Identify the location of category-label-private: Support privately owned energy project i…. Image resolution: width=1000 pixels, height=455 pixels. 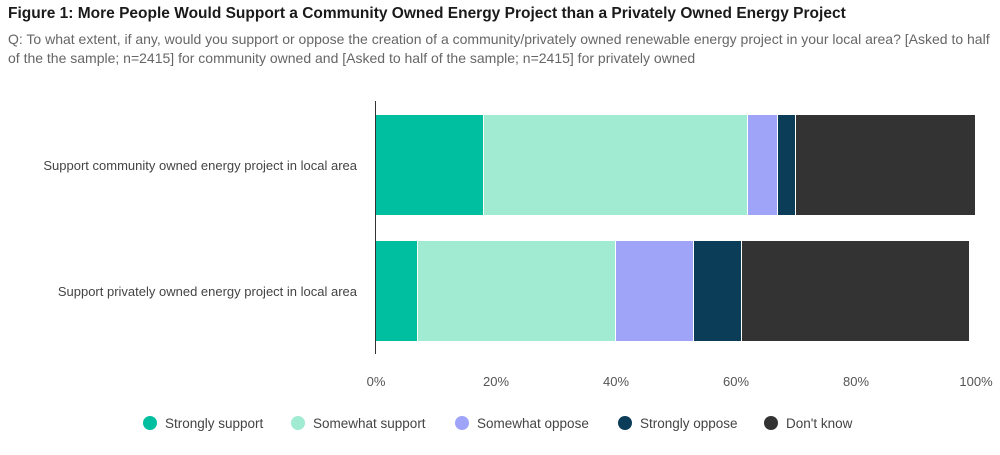
(208, 291).